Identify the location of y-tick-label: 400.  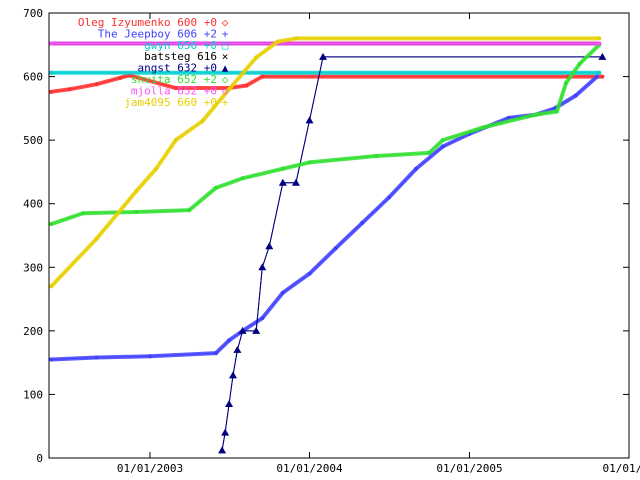
(33, 204).